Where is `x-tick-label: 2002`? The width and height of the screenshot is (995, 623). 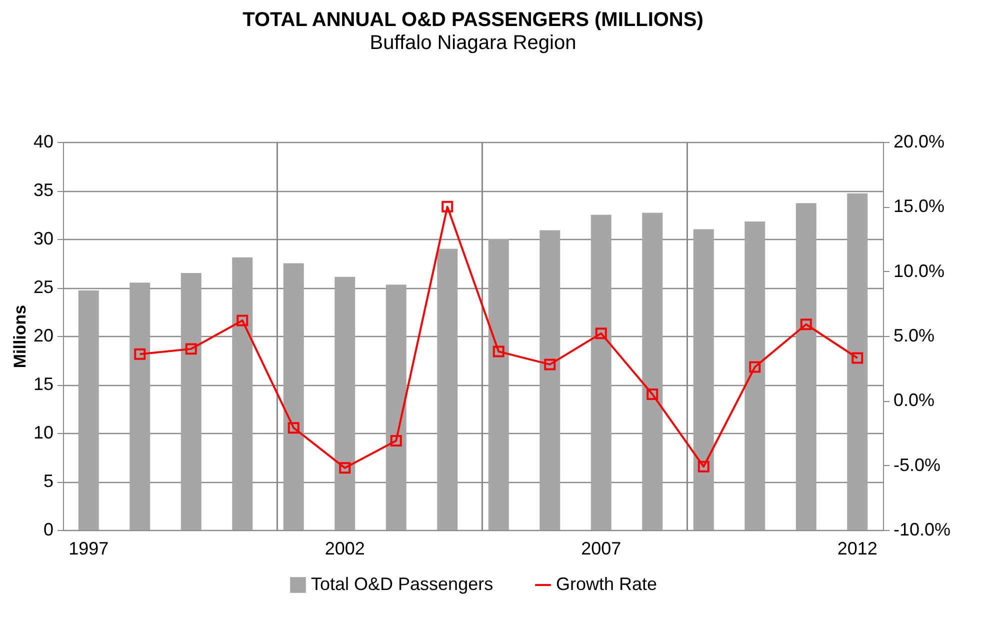
x-tick-label: 2002 is located at coordinates (344, 548).